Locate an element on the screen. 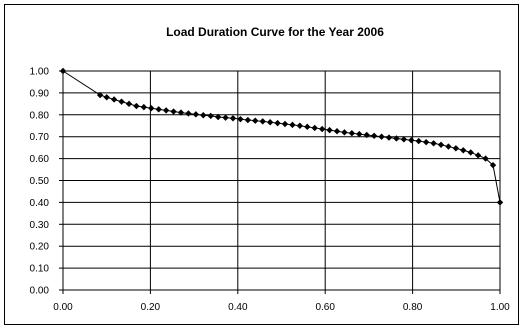 The width and height of the screenshot is (525, 329). x-tick-label: 0.80 is located at coordinates (413, 307).